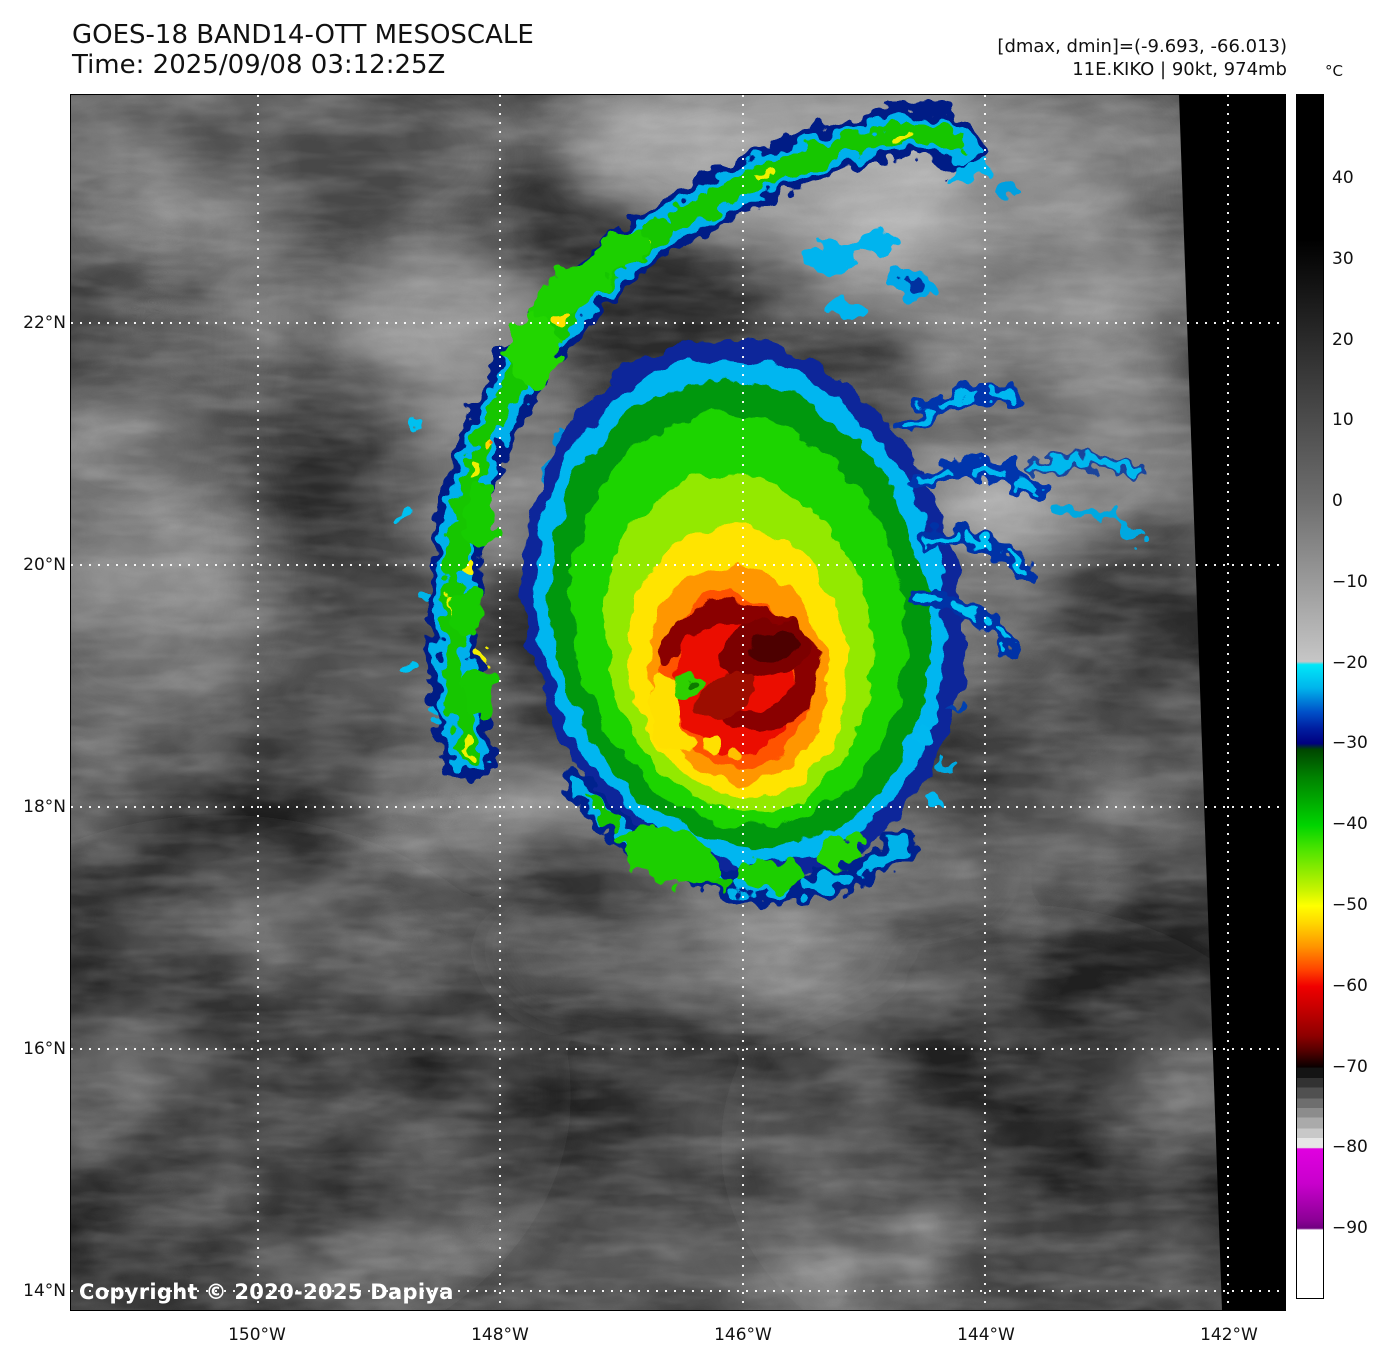 This screenshot has height=1359, width=1390. I want to click on colorbar-tick-label: −80, so click(1350, 1147).